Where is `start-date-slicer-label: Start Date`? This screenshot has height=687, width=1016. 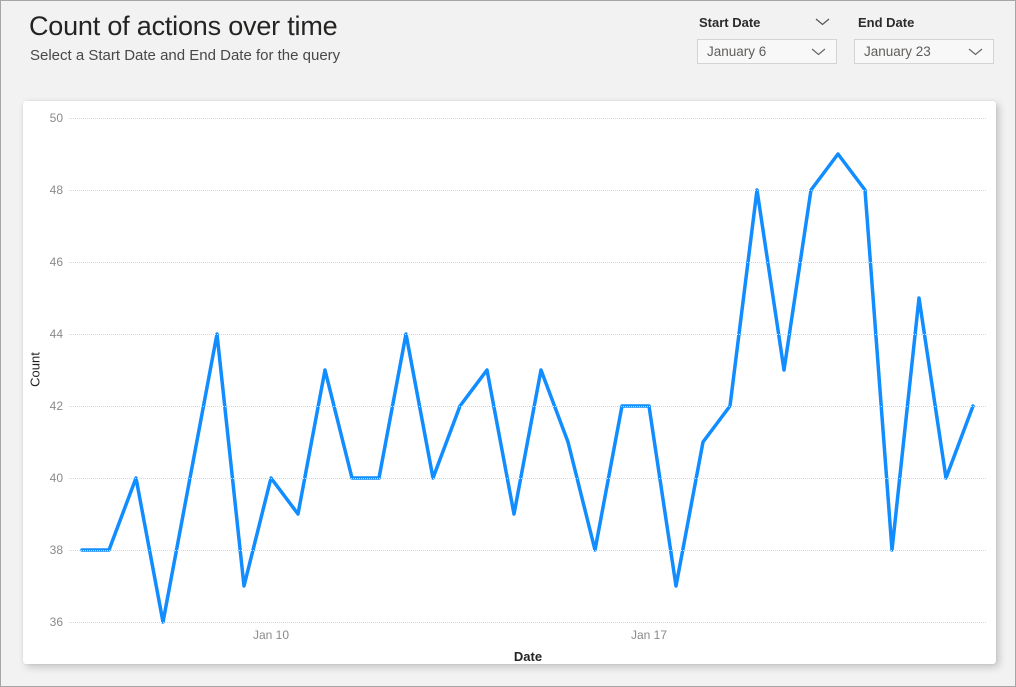 start-date-slicer-label: Start Date is located at coordinates (730, 22).